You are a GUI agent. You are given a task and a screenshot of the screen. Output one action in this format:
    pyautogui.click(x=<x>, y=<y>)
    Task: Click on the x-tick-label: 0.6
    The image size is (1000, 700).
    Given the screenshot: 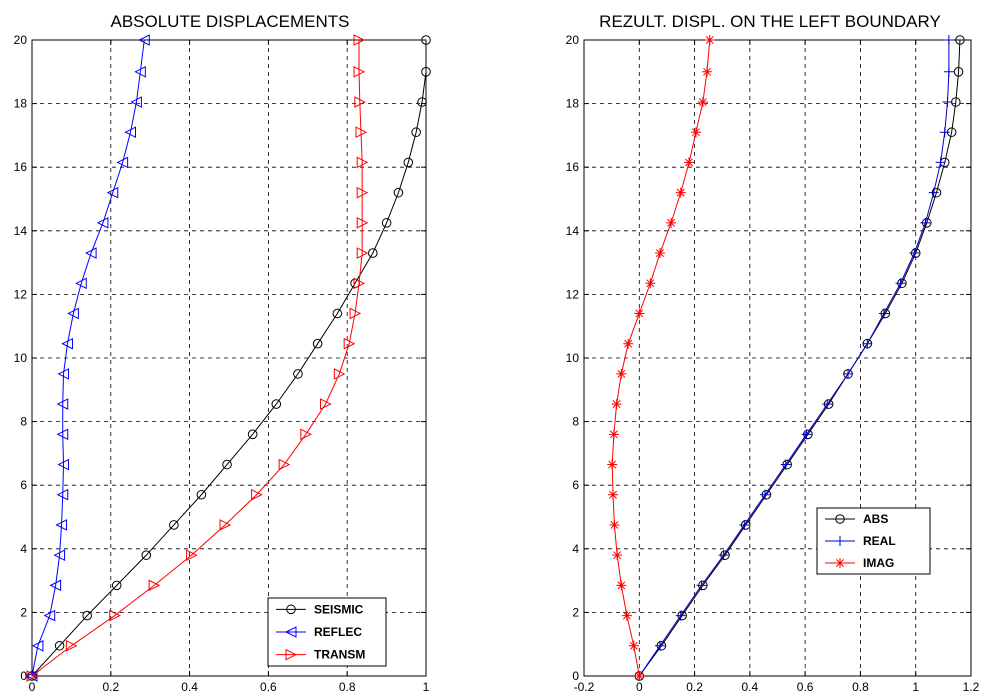 What is the action you would take?
    pyautogui.click(x=805, y=687)
    